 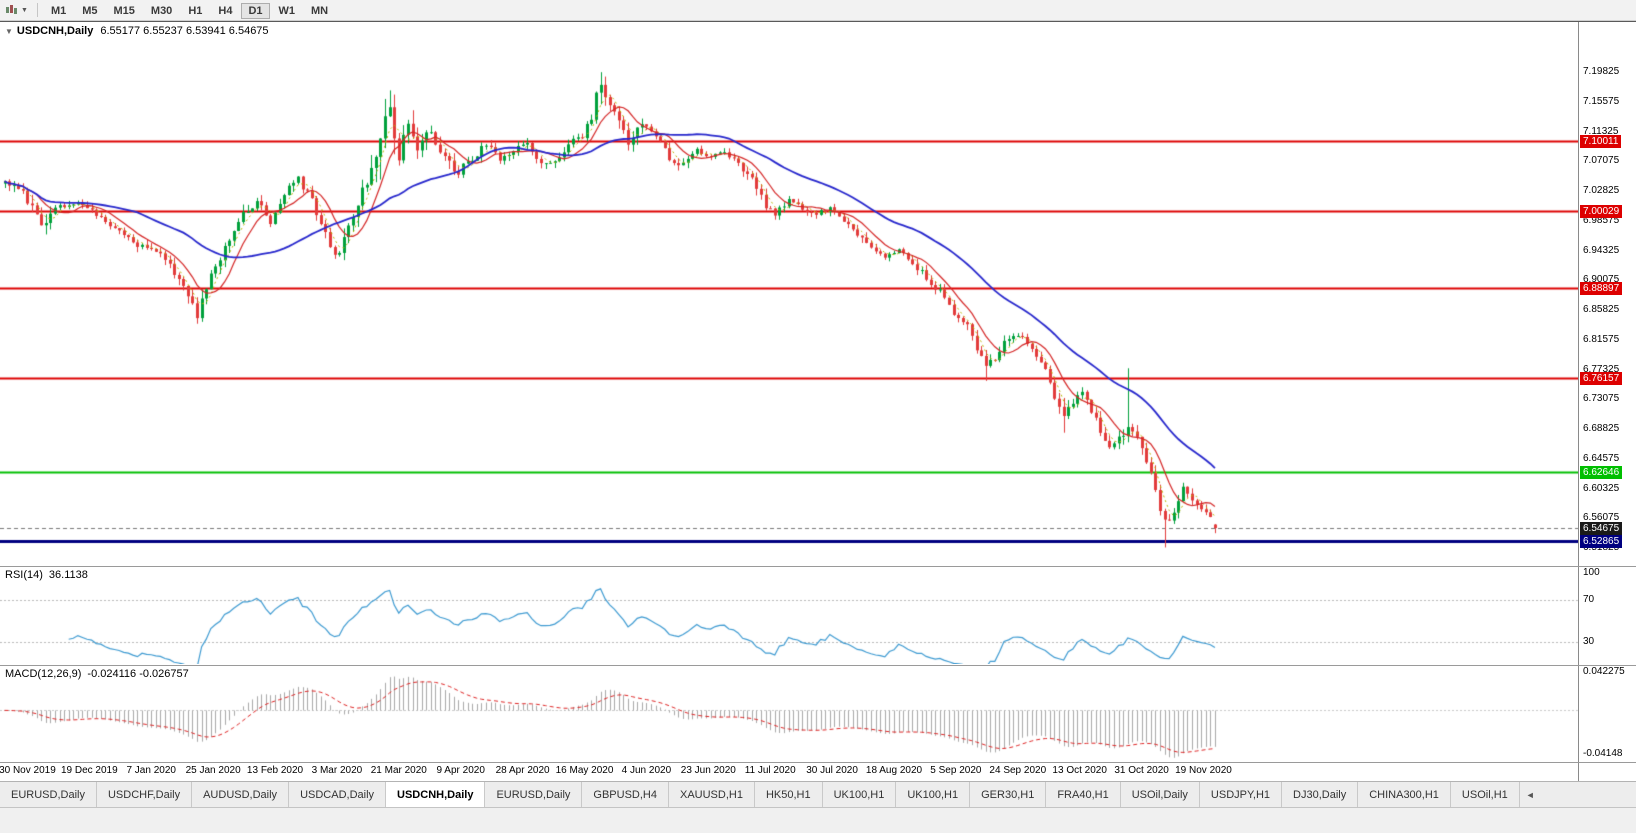 I want to click on timeframe-button-m15: M15, so click(x=124, y=11).